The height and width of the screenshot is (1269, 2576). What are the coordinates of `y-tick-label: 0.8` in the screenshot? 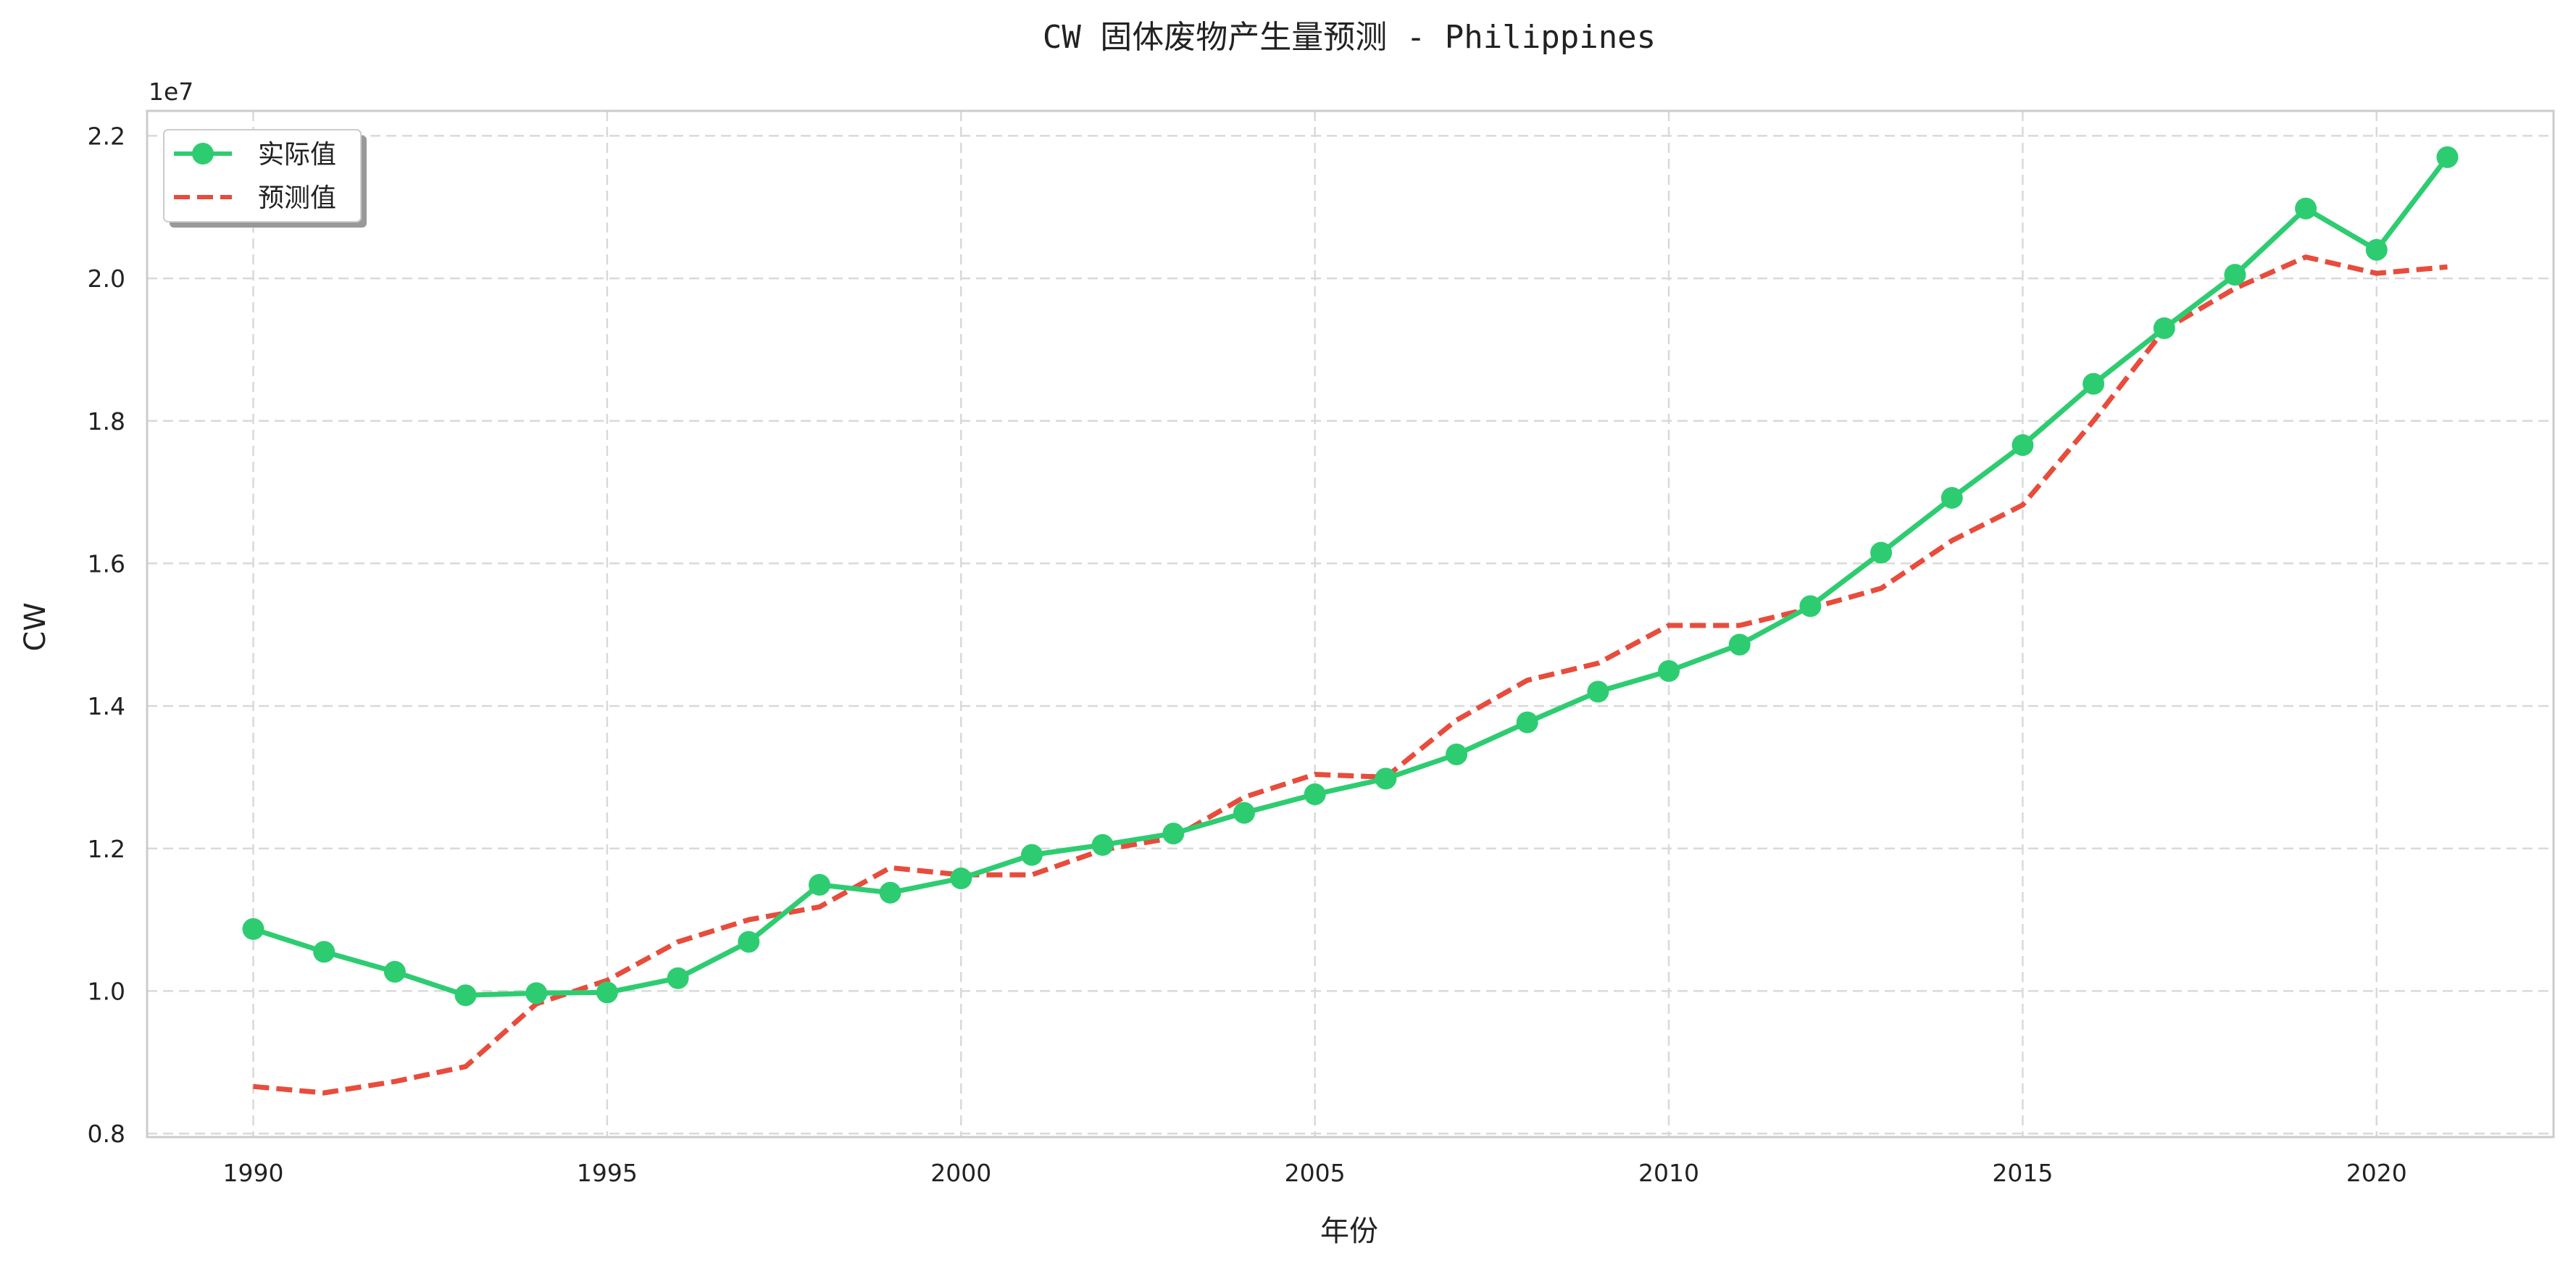 It's located at (106, 1134).